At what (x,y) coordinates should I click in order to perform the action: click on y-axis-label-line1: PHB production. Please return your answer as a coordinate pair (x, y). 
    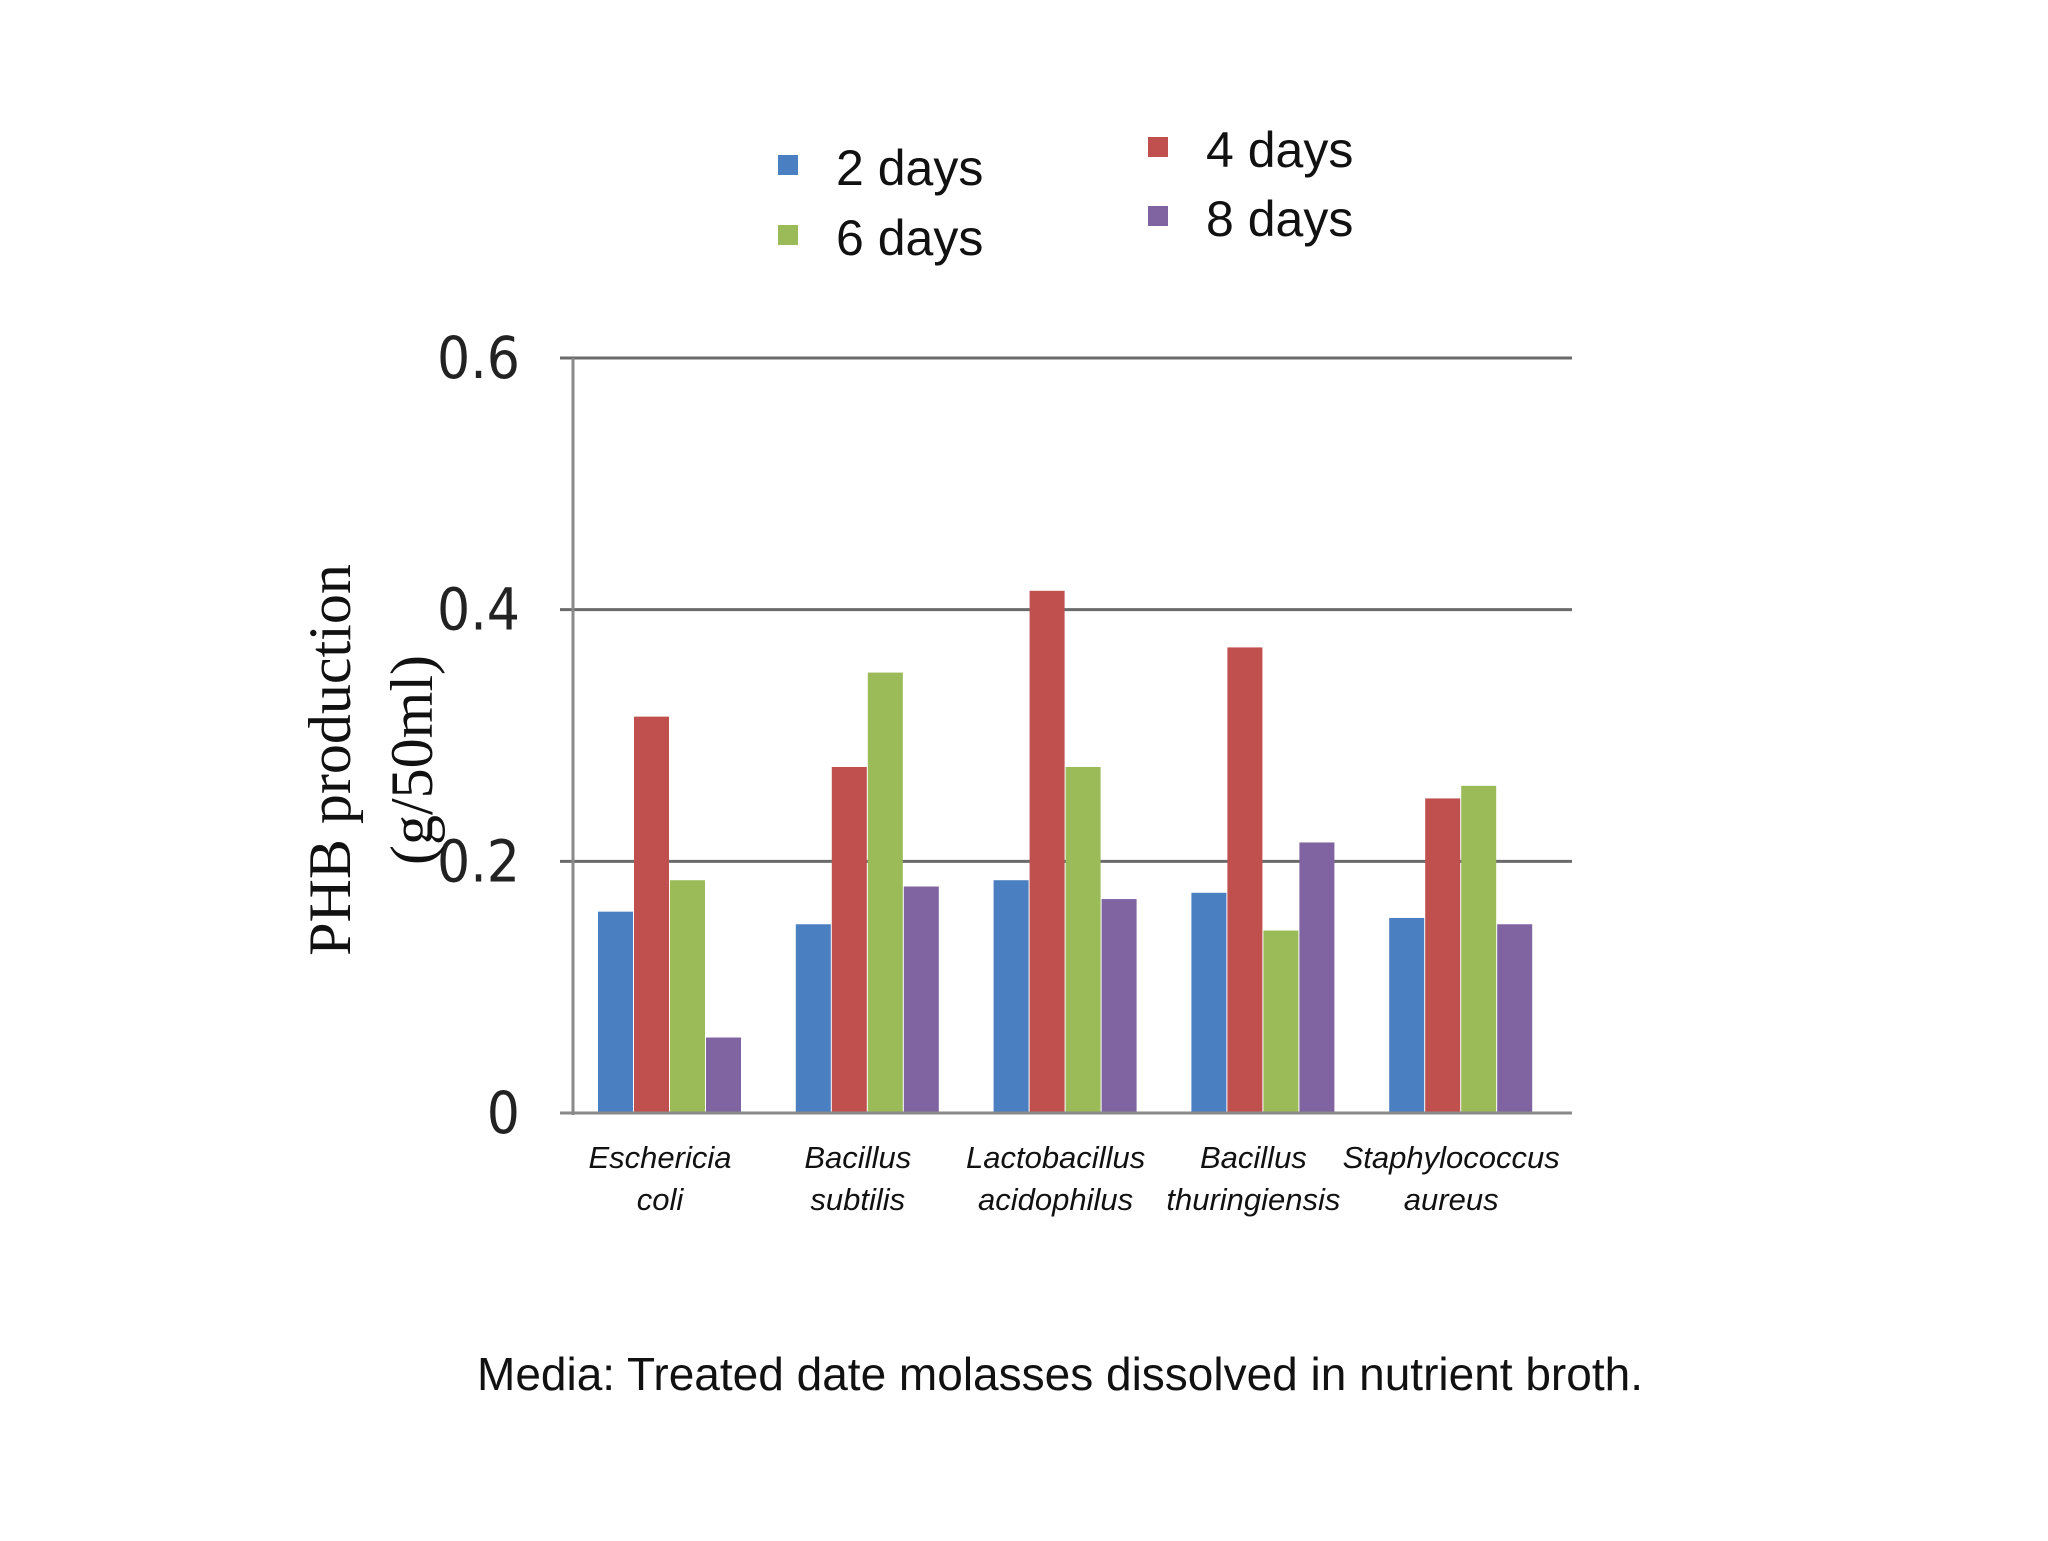
    Looking at the image, I should click on (330, 760).